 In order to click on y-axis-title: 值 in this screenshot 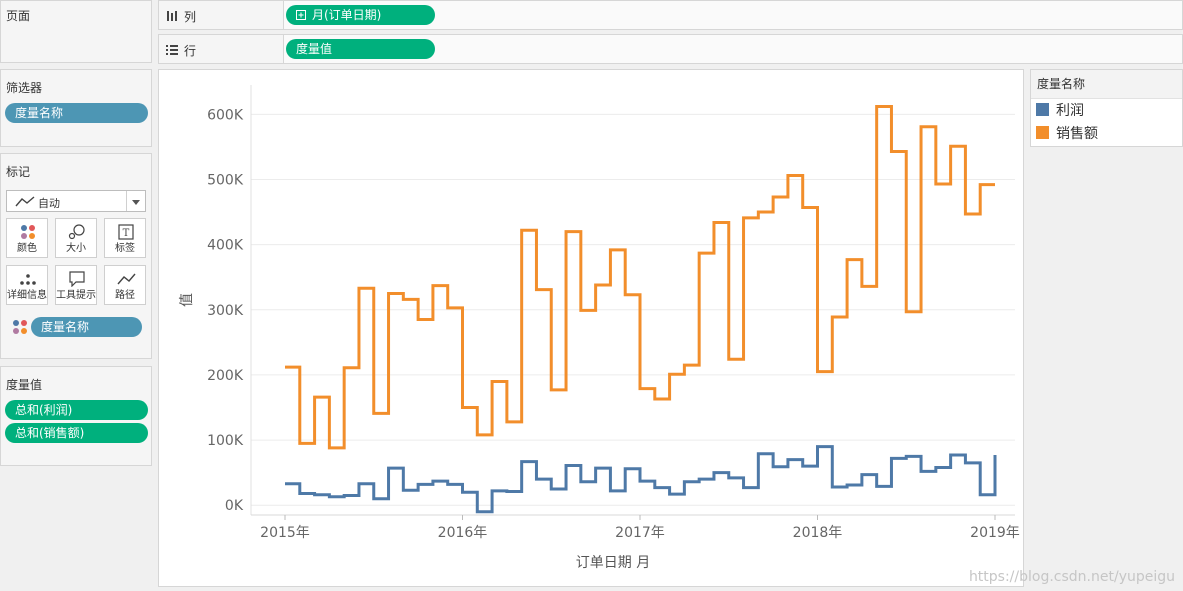, I will do `click(187, 300)`.